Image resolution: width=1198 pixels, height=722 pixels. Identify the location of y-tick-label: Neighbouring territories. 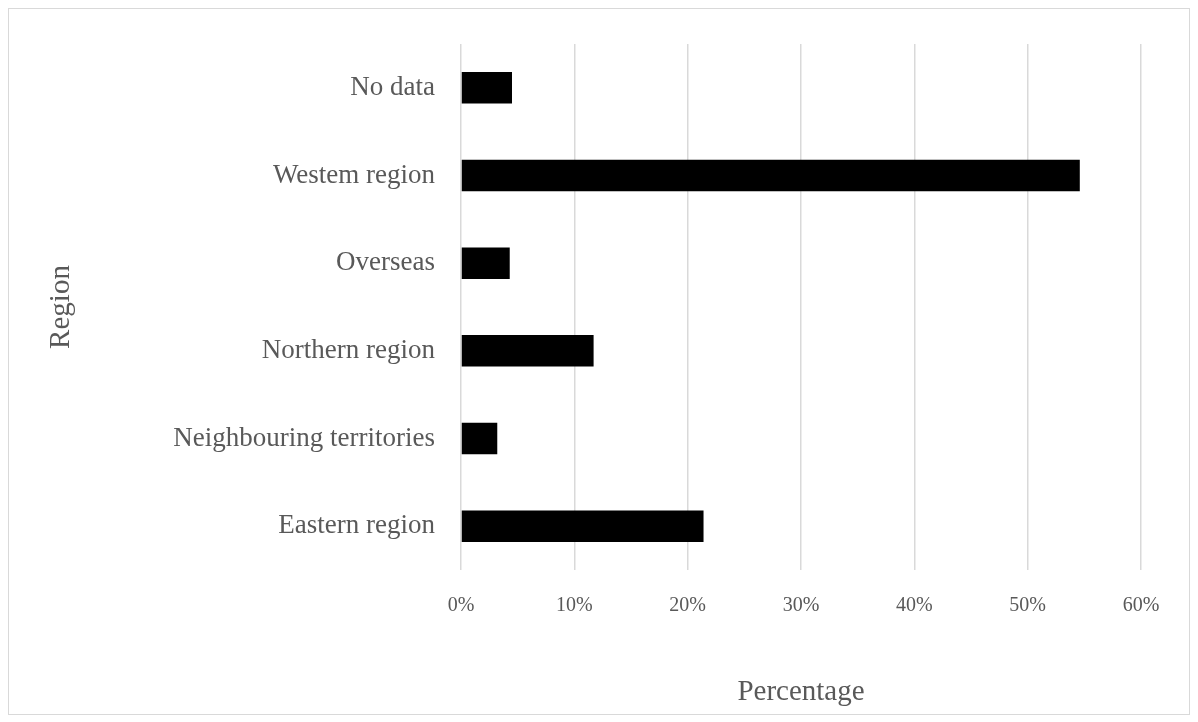
(304, 436).